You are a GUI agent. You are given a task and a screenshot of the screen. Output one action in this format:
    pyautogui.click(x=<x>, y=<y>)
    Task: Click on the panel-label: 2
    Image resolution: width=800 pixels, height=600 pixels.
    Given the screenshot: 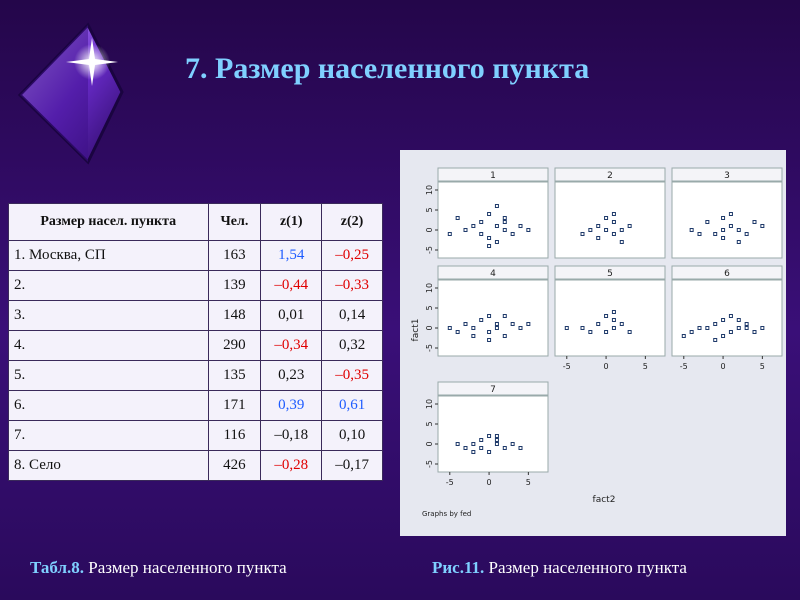 What is the action you would take?
    pyautogui.click(x=610, y=176)
    